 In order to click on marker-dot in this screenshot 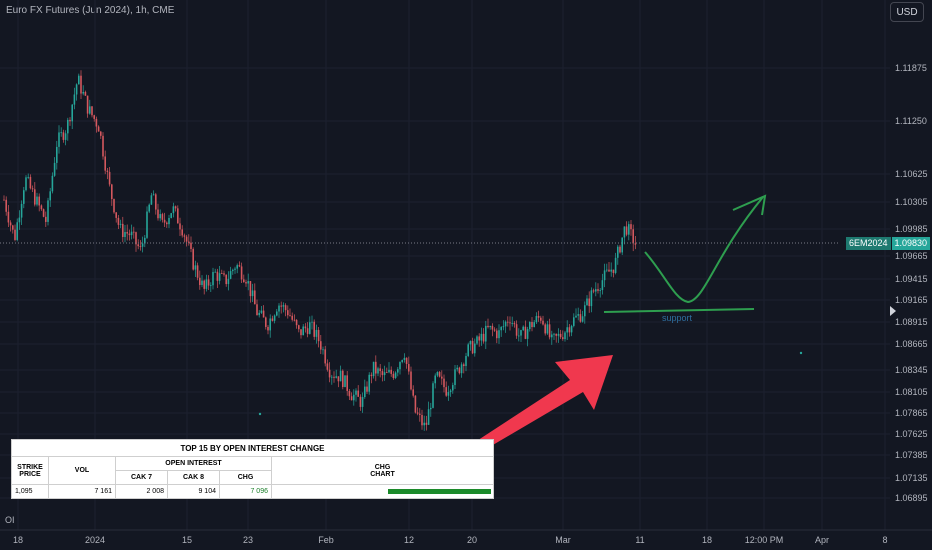, I will do `click(801, 353)`.